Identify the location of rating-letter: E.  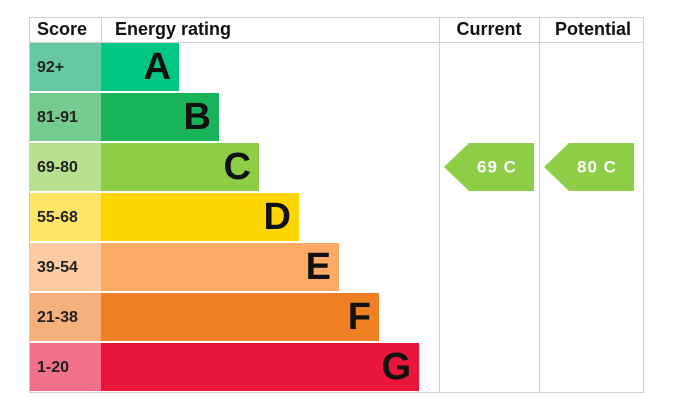
(318, 267).